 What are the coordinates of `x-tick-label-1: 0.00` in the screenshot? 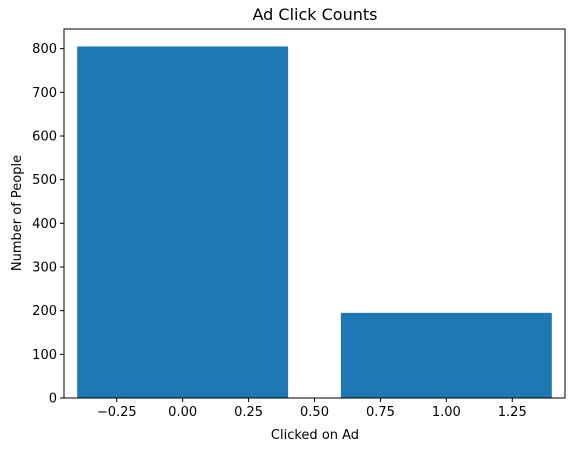 It's located at (182, 412).